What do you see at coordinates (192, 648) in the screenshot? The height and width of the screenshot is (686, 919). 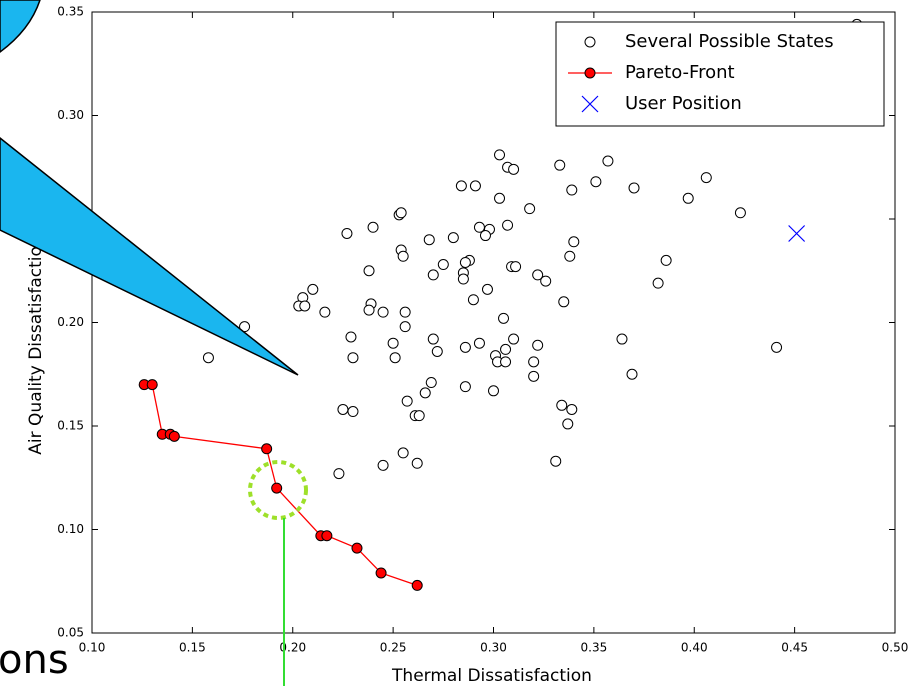 I see `x-tick-label: 0.15` at bounding box center [192, 648].